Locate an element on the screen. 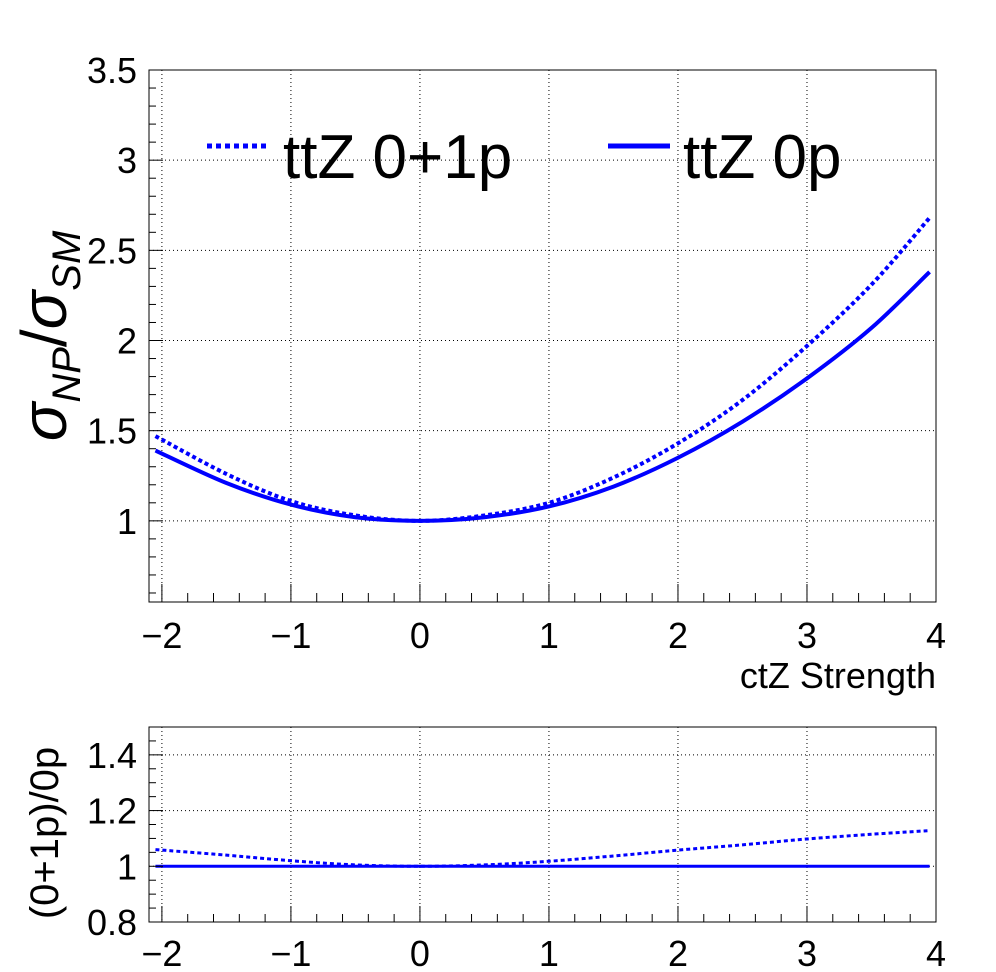 The height and width of the screenshot is (972, 996). series-line-dotted-ratio is located at coordinates (542, 848).